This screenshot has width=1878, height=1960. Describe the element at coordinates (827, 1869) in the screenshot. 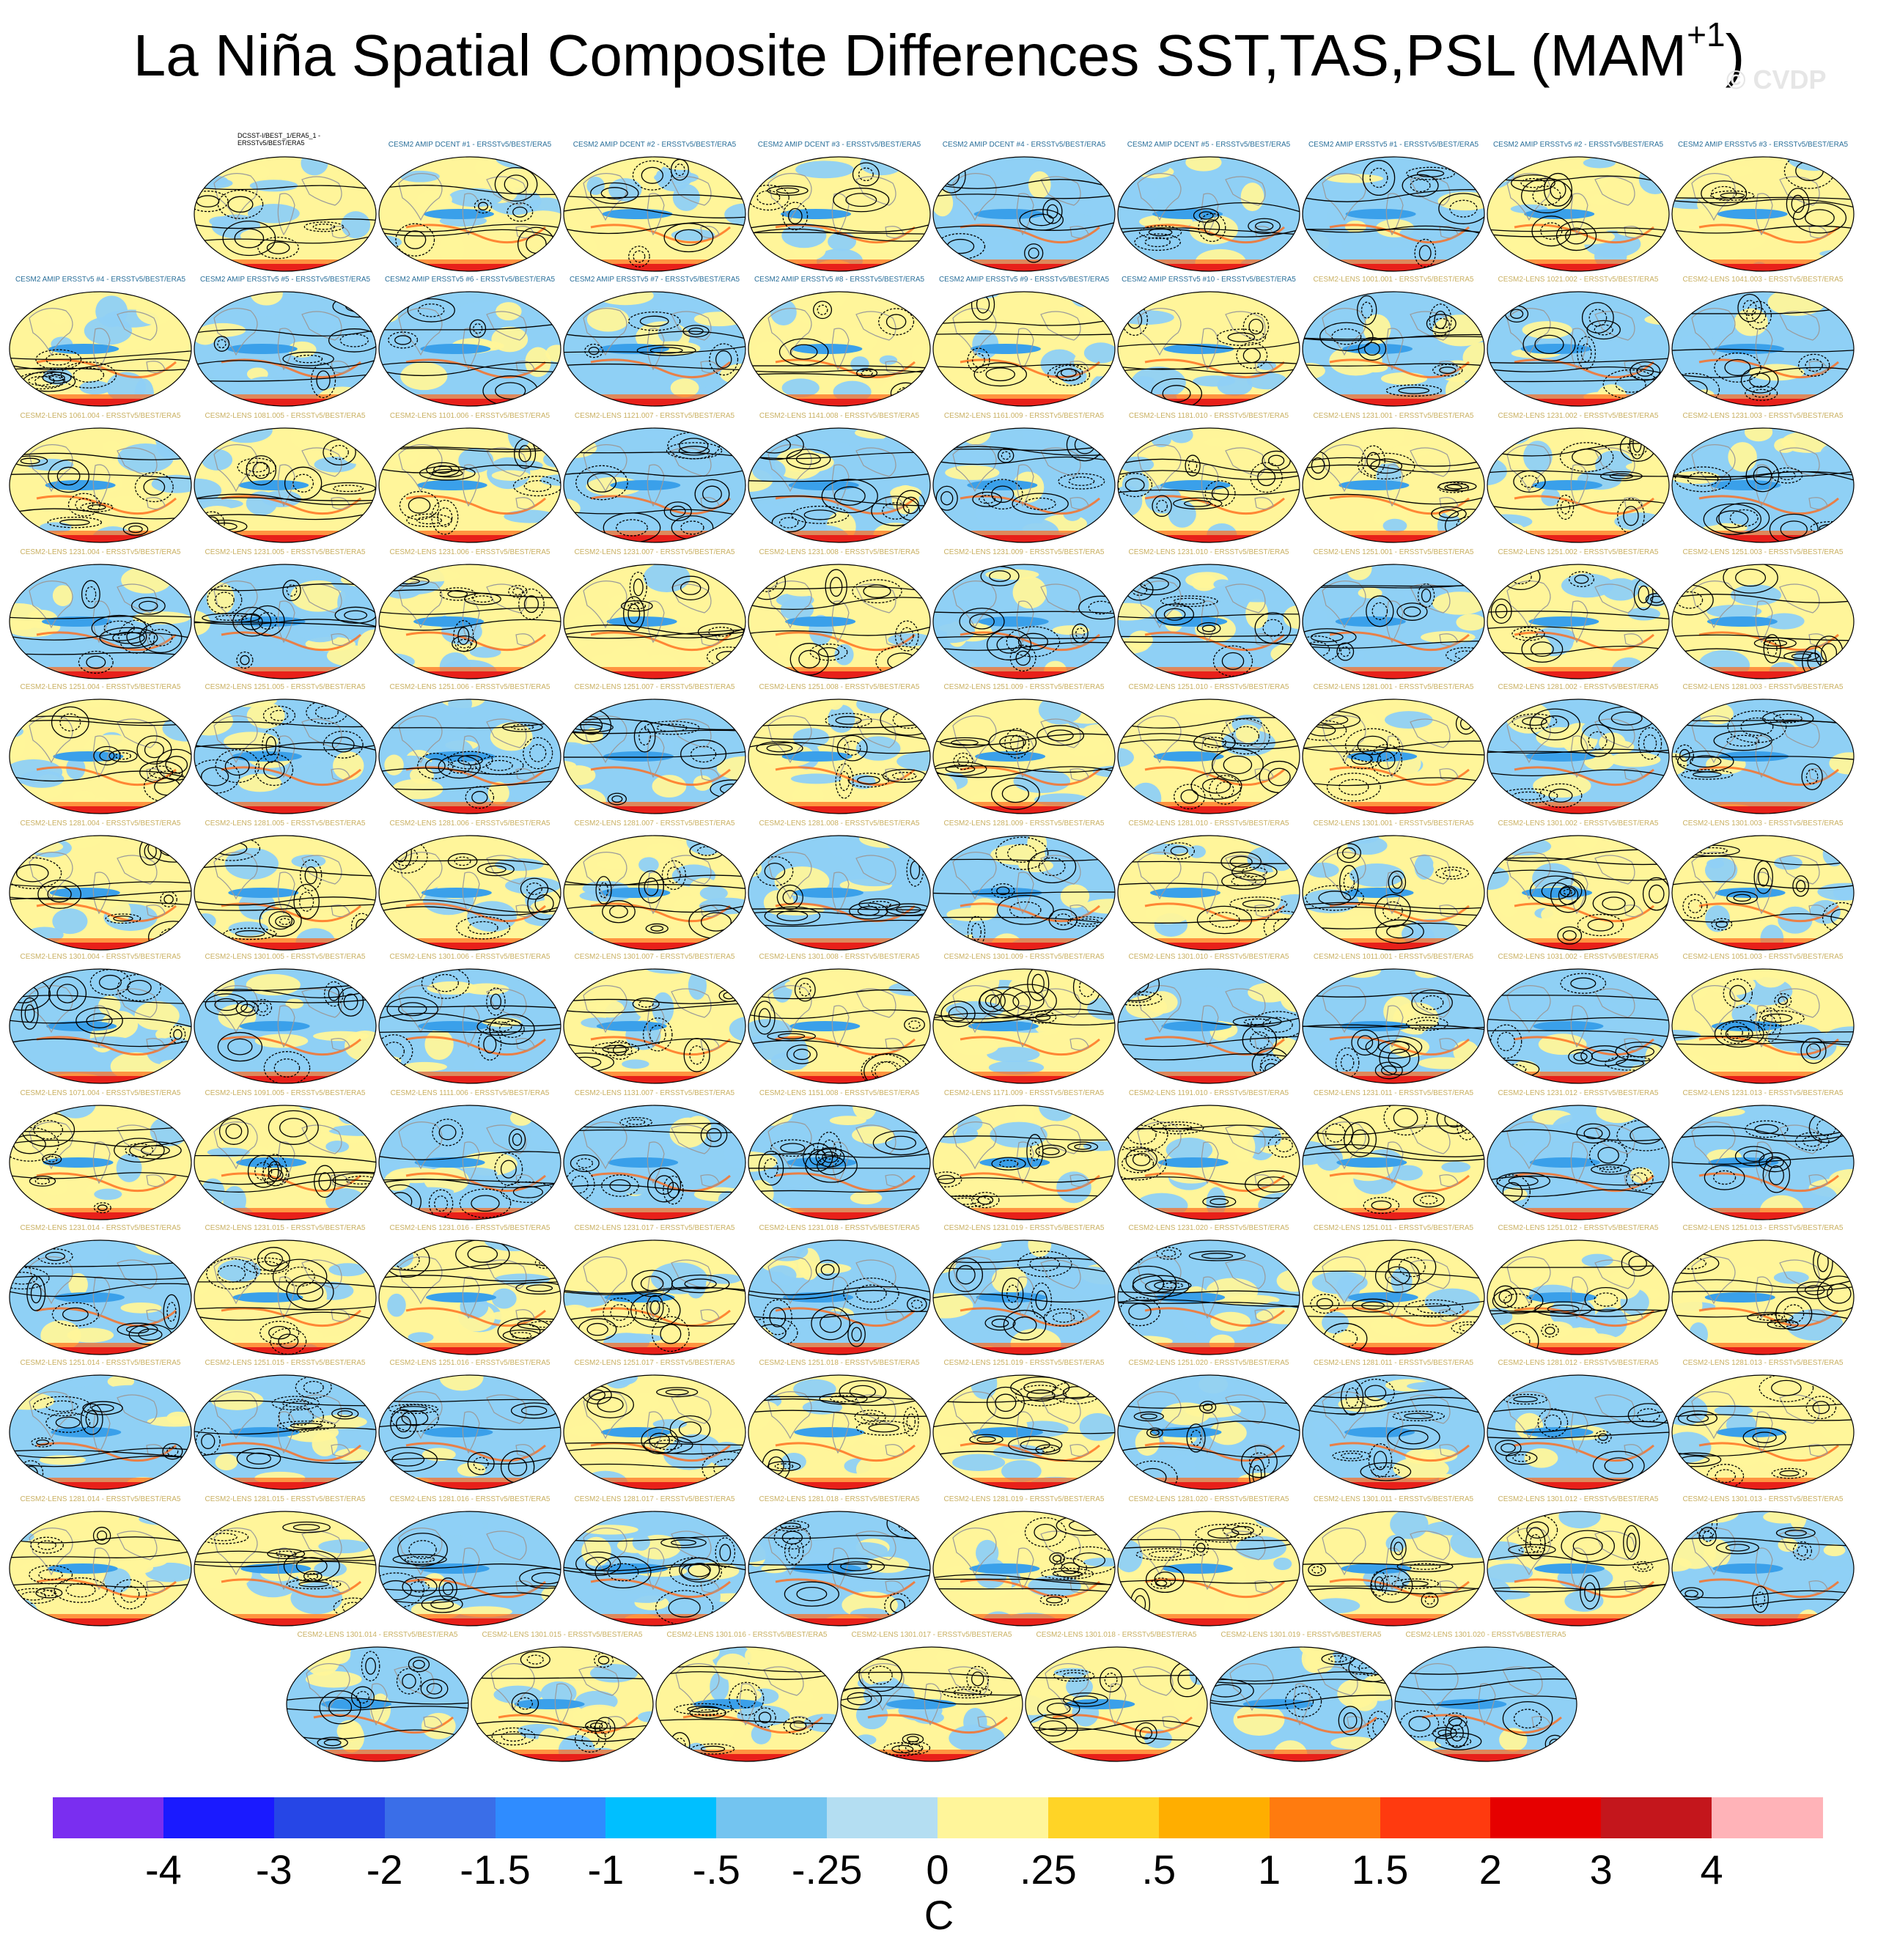

I see `colorbar-tick-label: -.25` at that location.